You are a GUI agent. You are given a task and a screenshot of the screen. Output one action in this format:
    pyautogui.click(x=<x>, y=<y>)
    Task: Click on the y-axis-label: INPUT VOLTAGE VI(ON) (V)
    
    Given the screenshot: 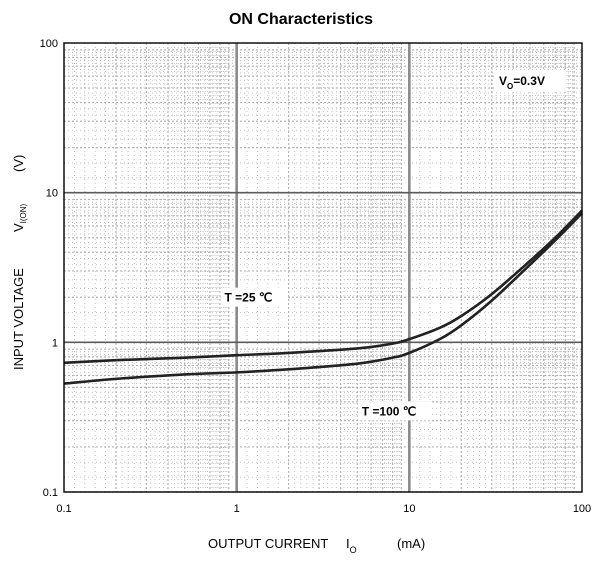 What is the action you would take?
    pyautogui.click(x=19, y=262)
    